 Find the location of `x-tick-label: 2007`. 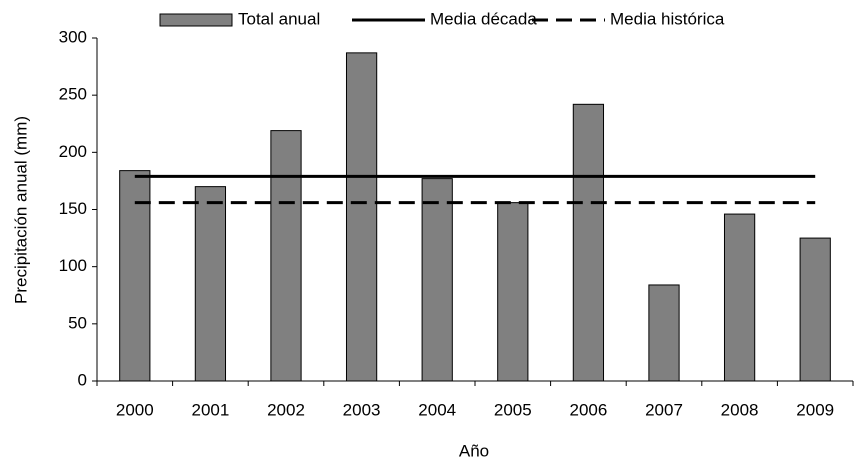

x-tick-label: 2007 is located at coordinates (664, 409).